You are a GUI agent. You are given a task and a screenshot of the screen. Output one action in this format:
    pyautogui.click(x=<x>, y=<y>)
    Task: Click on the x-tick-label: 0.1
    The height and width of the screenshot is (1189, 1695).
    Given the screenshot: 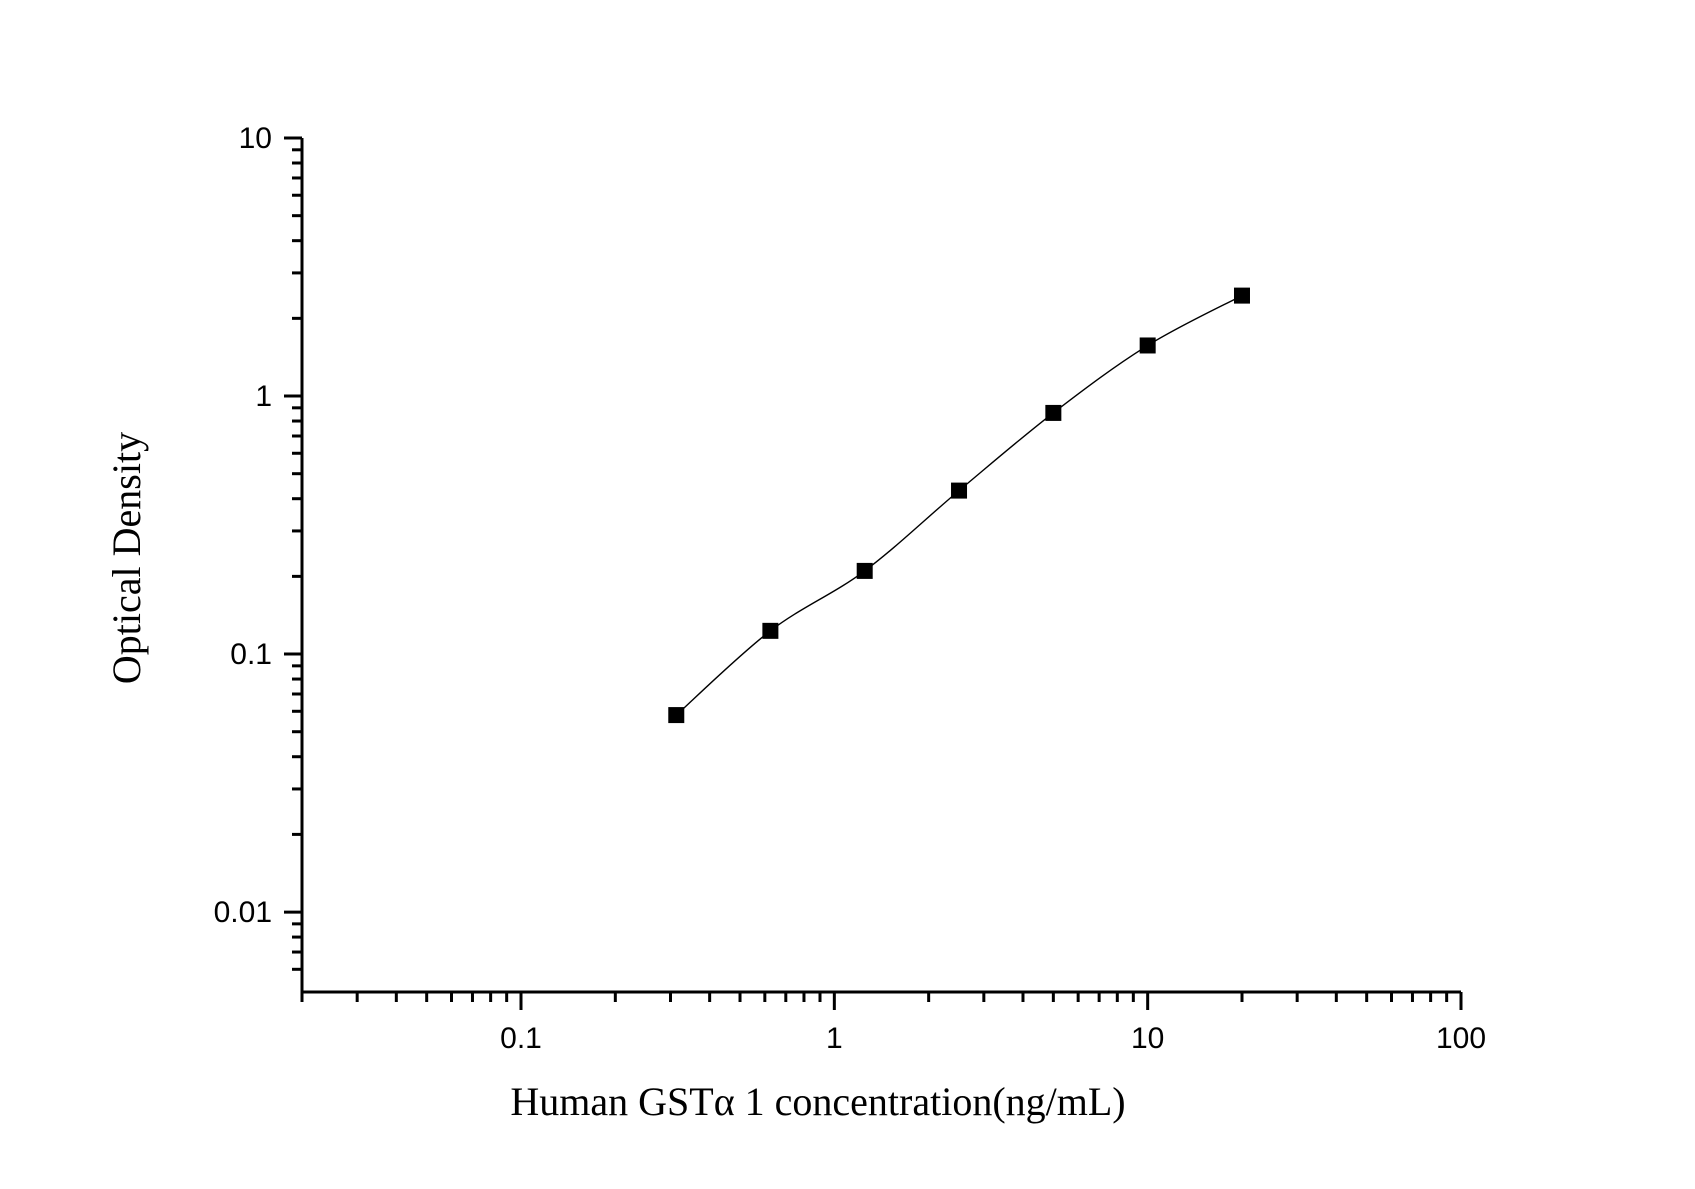 What is the action you would take?
    pyautogui.click(x=521, y=1038)
    